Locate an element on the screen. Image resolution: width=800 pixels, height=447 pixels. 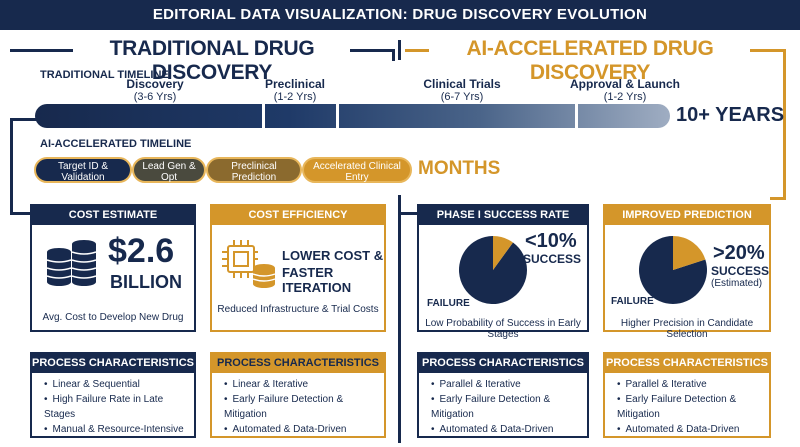
stage-clinical-trials: Clinical Trials (6-7 Yrs) is located at coordinates (462, 90).